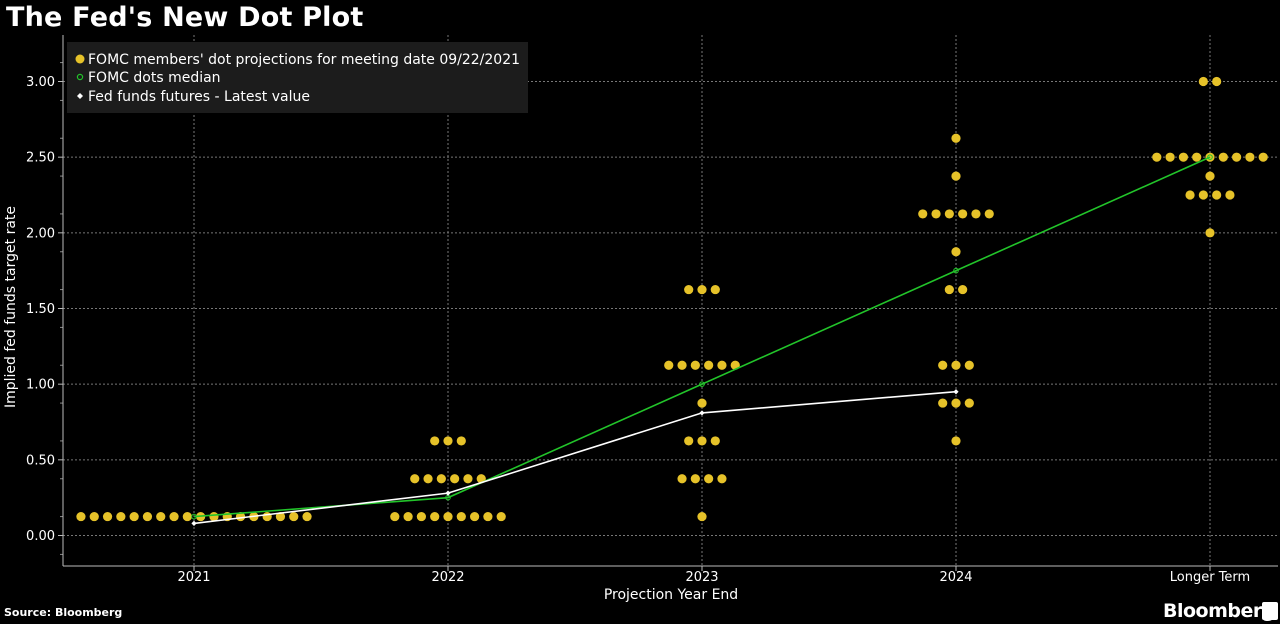 The width and height of the screenshot is (1280, 624). What do you see at coordinates (63, 612) in the screenshot?
I see `source-note: Source: Bloomberg` at bounding box center [63, 612].